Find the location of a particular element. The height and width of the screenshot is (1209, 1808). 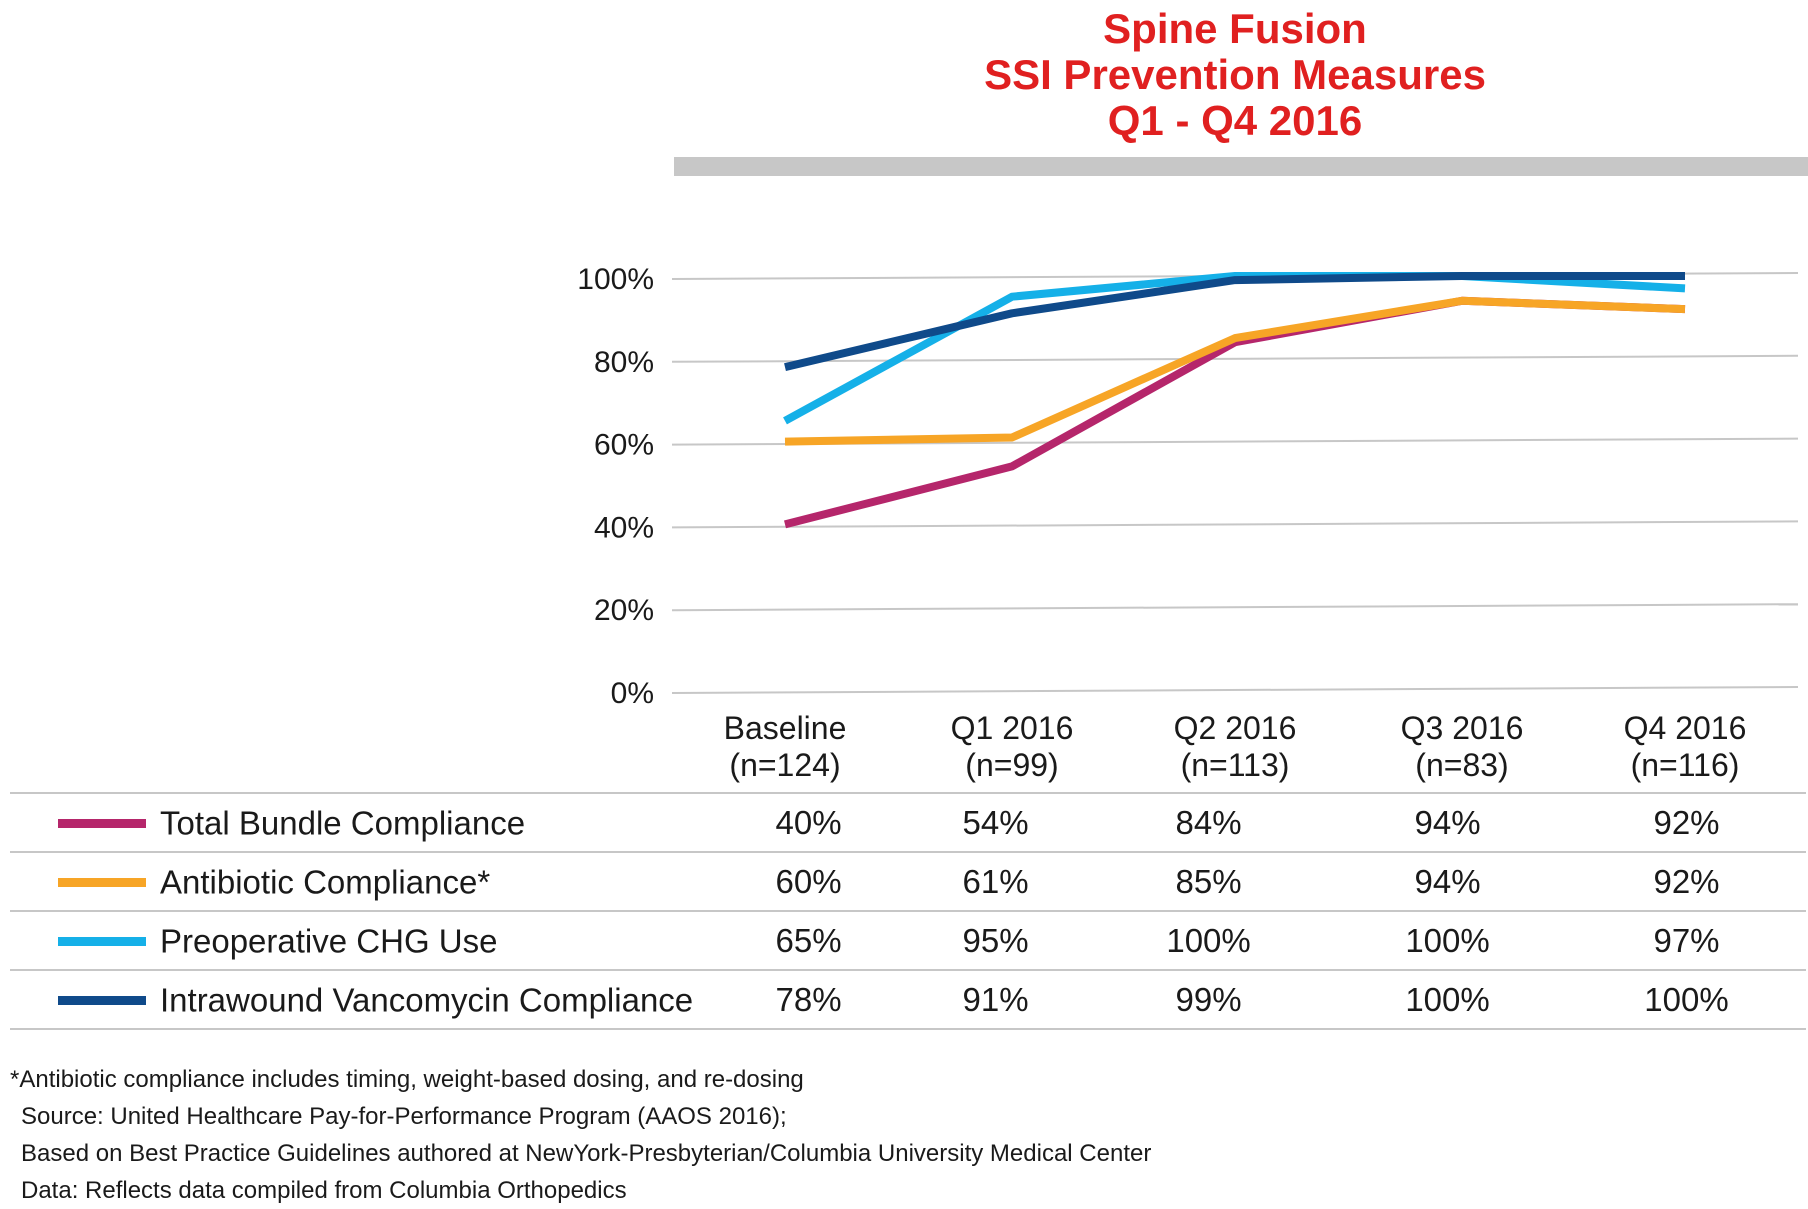

value-cell: 65% is located at coordinates (809, 940).